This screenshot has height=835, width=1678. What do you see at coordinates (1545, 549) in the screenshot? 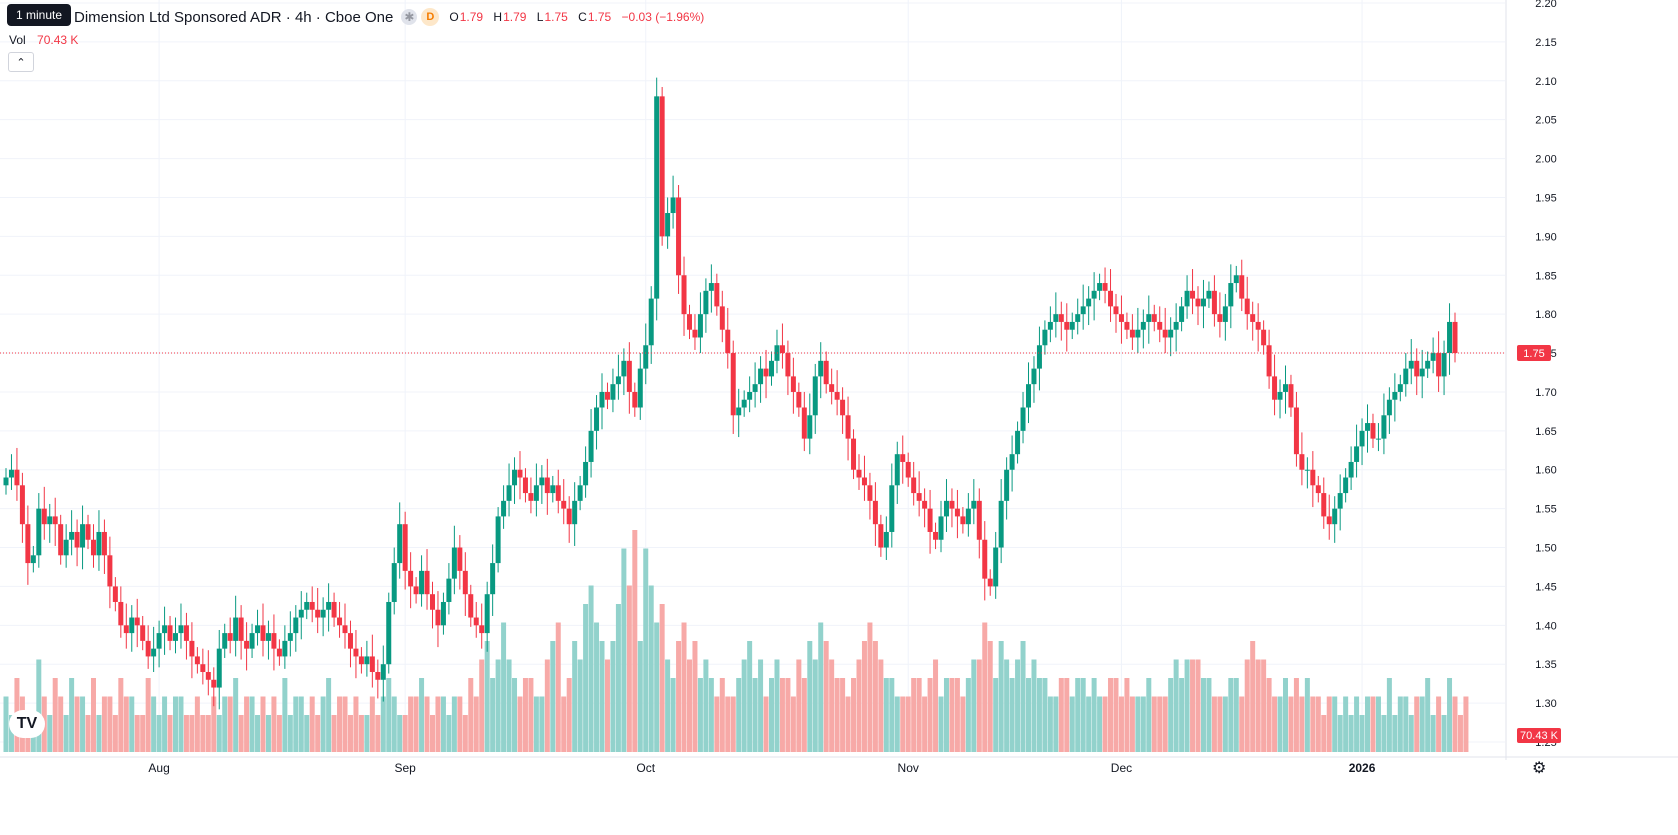
I see `price-tick-label: 1.50` at bounding box center [1545, 549].